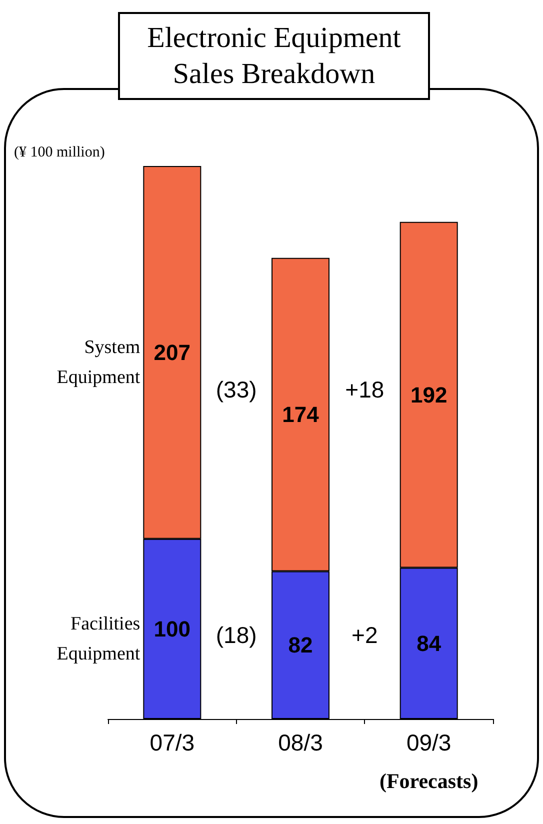 This screenshot has height=824, width=543. What do you see at coordinates (172, 629) in the screenshot?
I see `data-label: 100` at bounding box center [172, 629].